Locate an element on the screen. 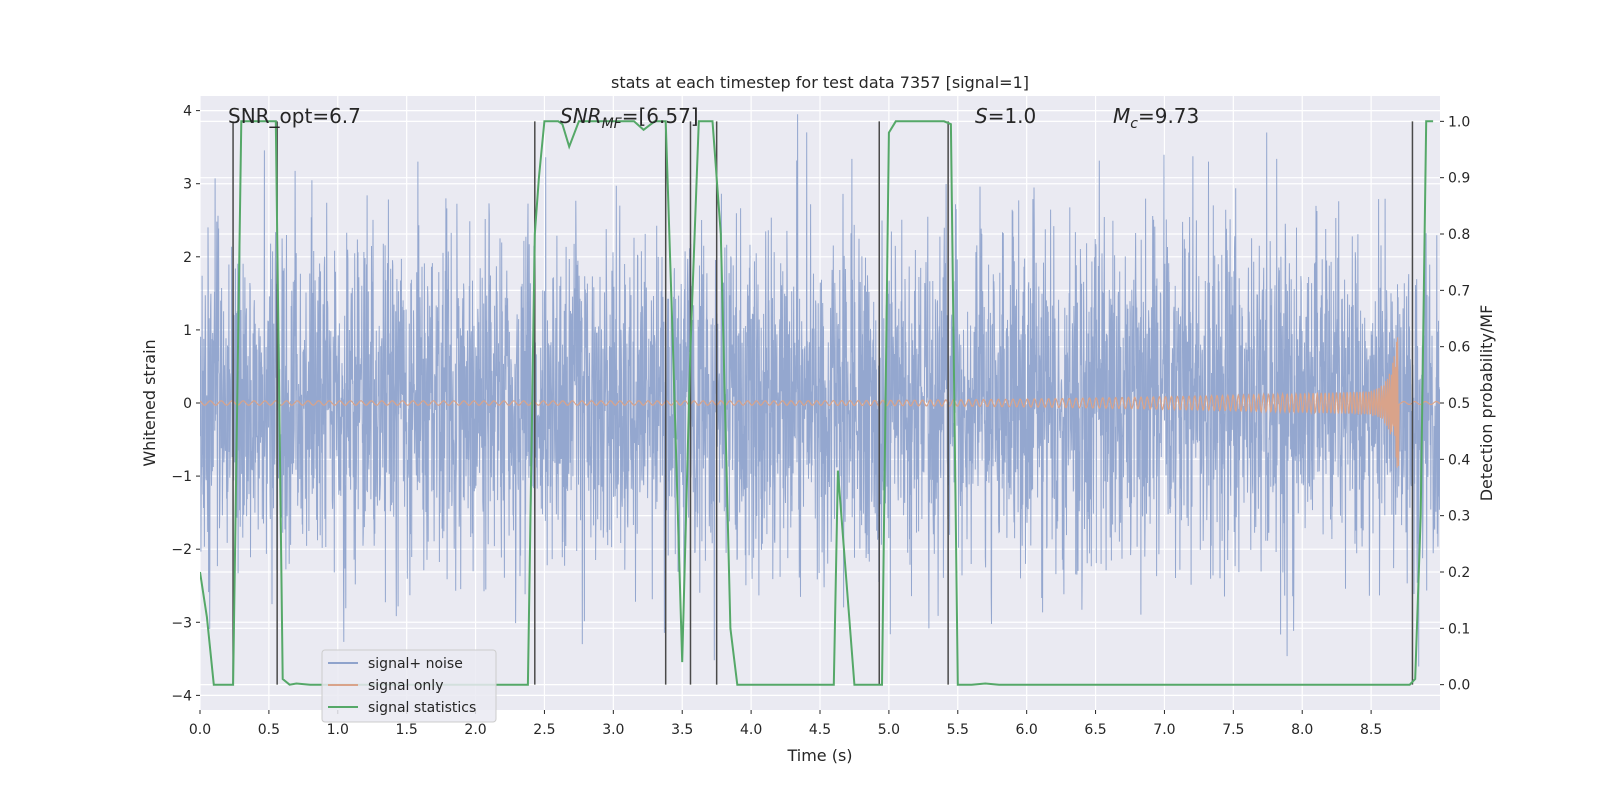 This screenshot has height=800, width=1600. x-tick-label-7: 3.5 is located at coordinates (682, 730).